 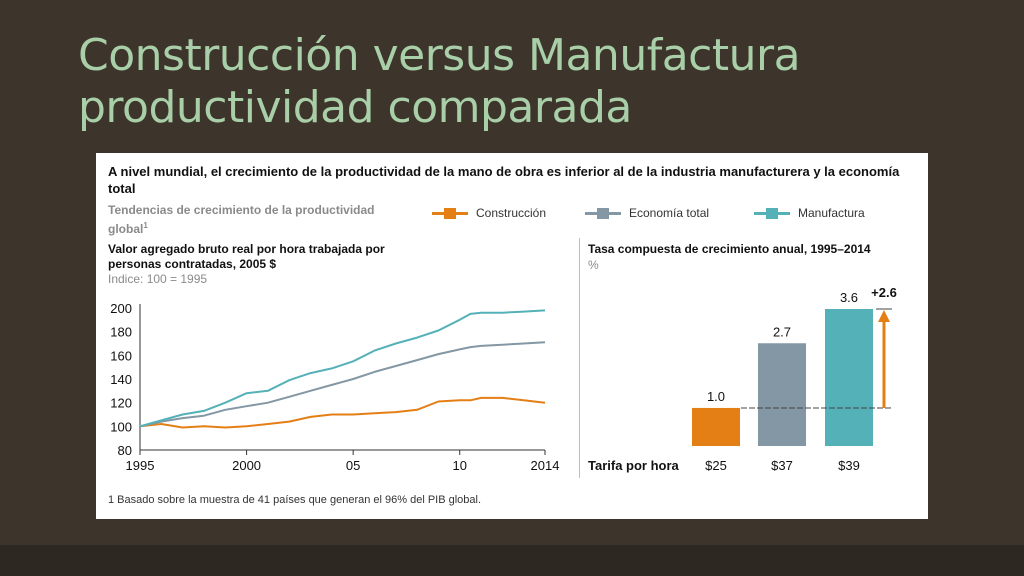 What do you see at coordinates (884, 316) in the screenshot?
I see `difference-arrow-head` at bounding box center [884, 316].